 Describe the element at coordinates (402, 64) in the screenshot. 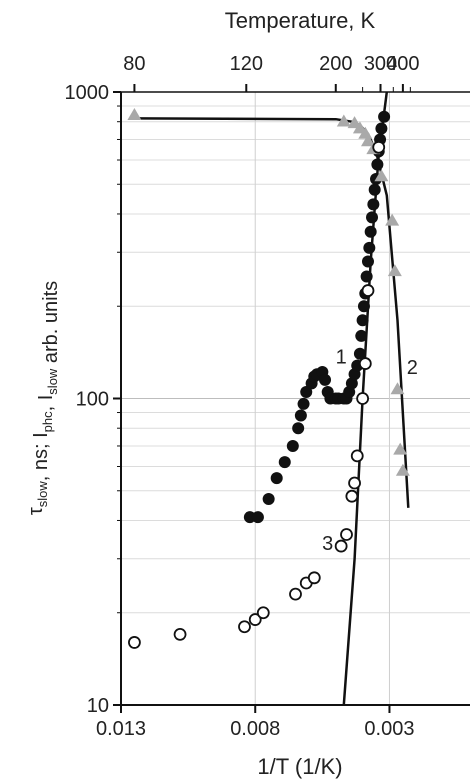

I see `top-tick-label: 400` at that location.